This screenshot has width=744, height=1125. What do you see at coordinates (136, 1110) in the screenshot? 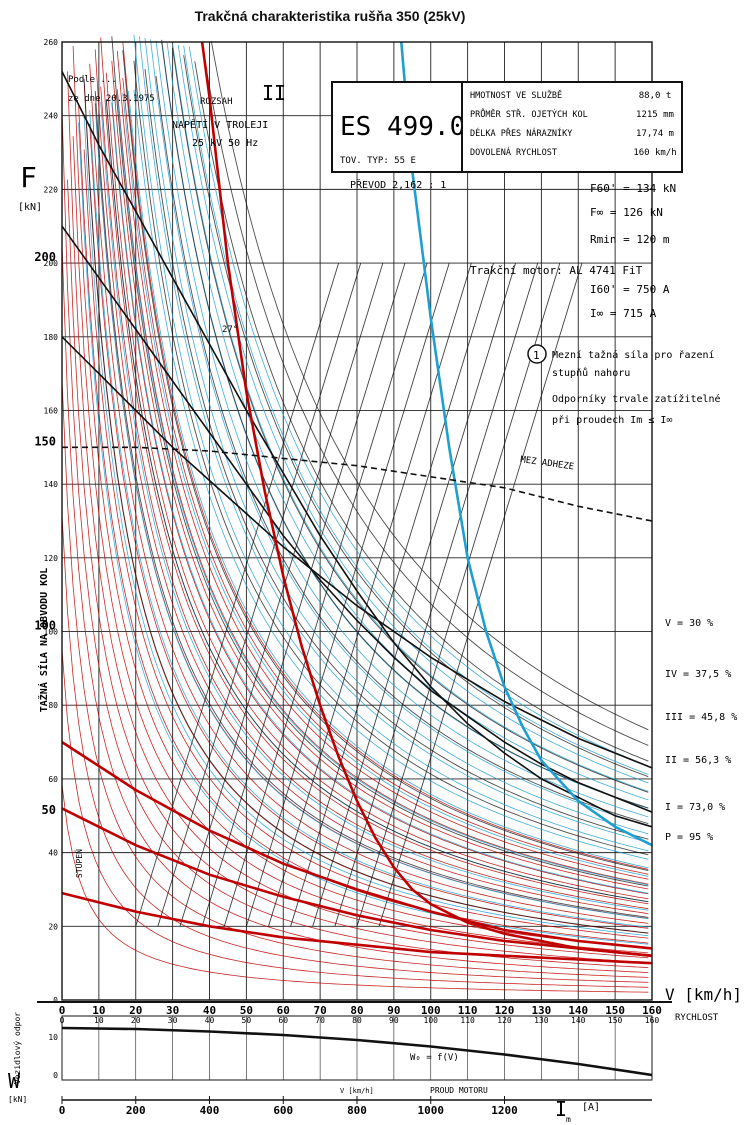
I see `current-tick-label: 200` at bounding box center [136, 1110].